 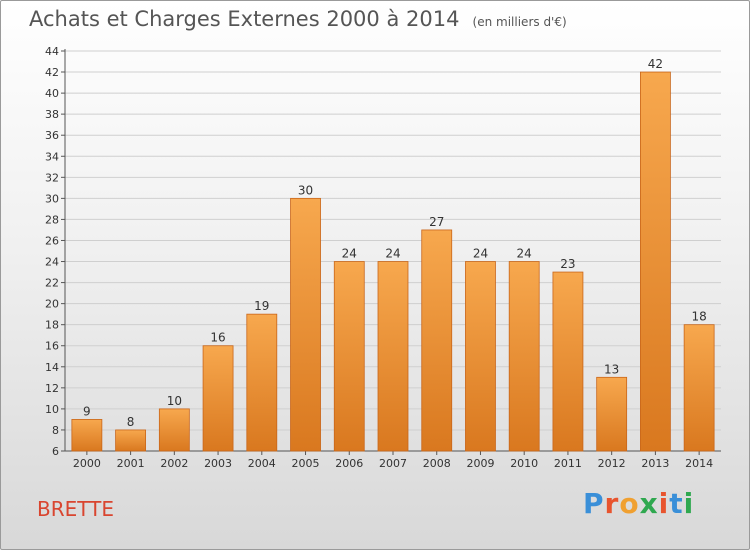 What do you see at coordinates (261, 306) in the screenshot?
I see `value-label: 19` at bounding box center [261, 306].